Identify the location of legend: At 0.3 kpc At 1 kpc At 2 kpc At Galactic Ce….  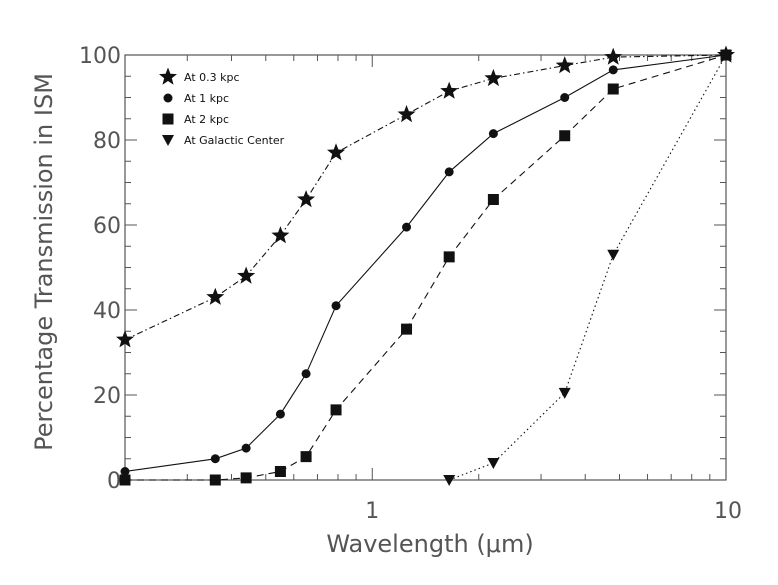
(222, 107).